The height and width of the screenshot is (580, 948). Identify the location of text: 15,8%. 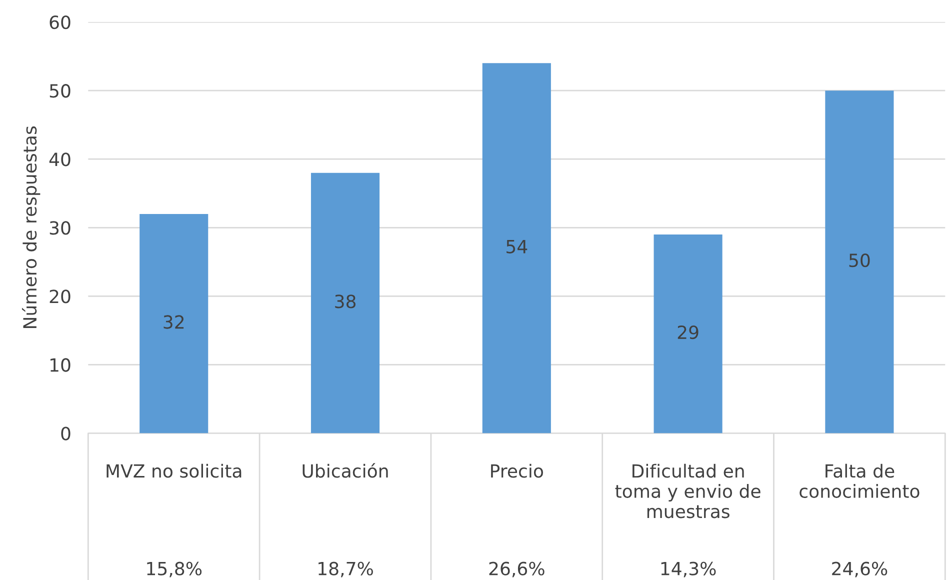
(174, 570).